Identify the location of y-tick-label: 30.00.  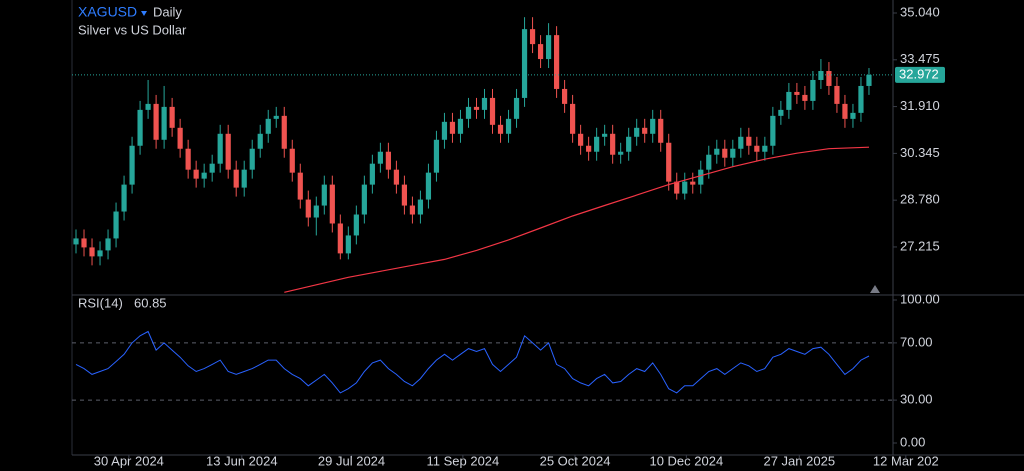
(916, 399).